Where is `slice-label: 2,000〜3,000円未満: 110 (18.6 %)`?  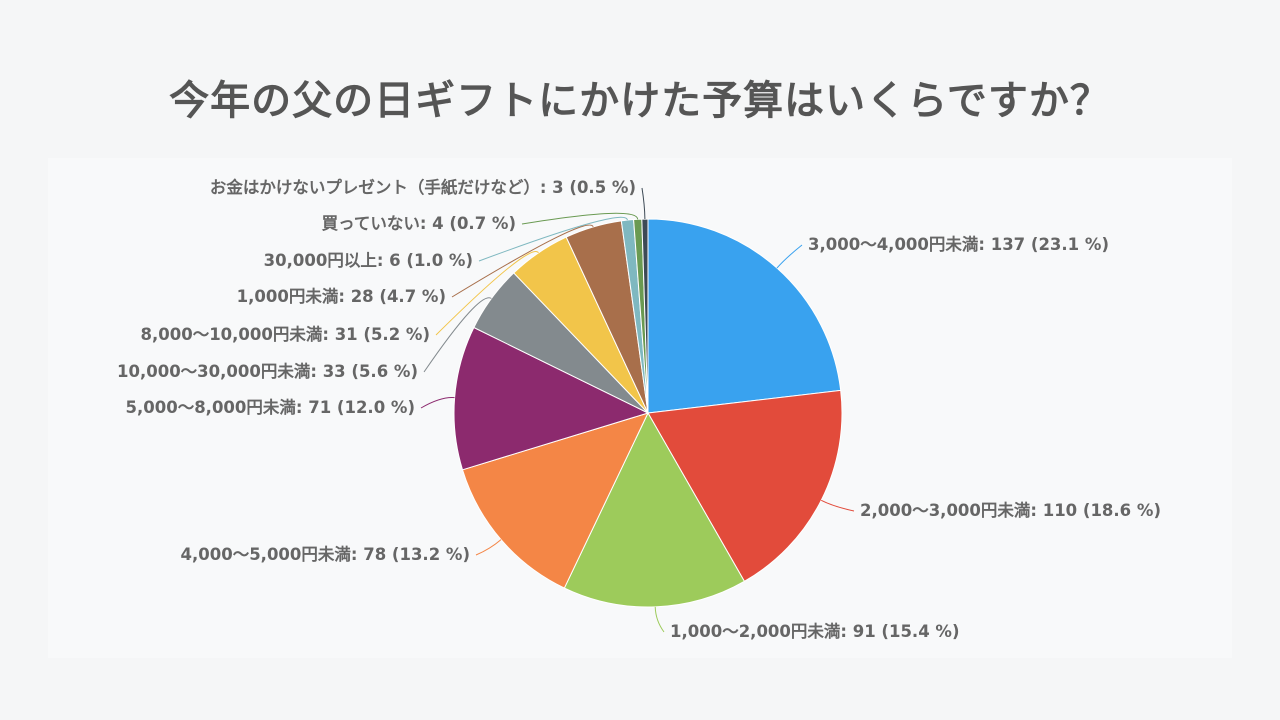 slice-label: 2,000〜3,000円未満: 110 (18.6 %) is located at coordinates (1010, 510).